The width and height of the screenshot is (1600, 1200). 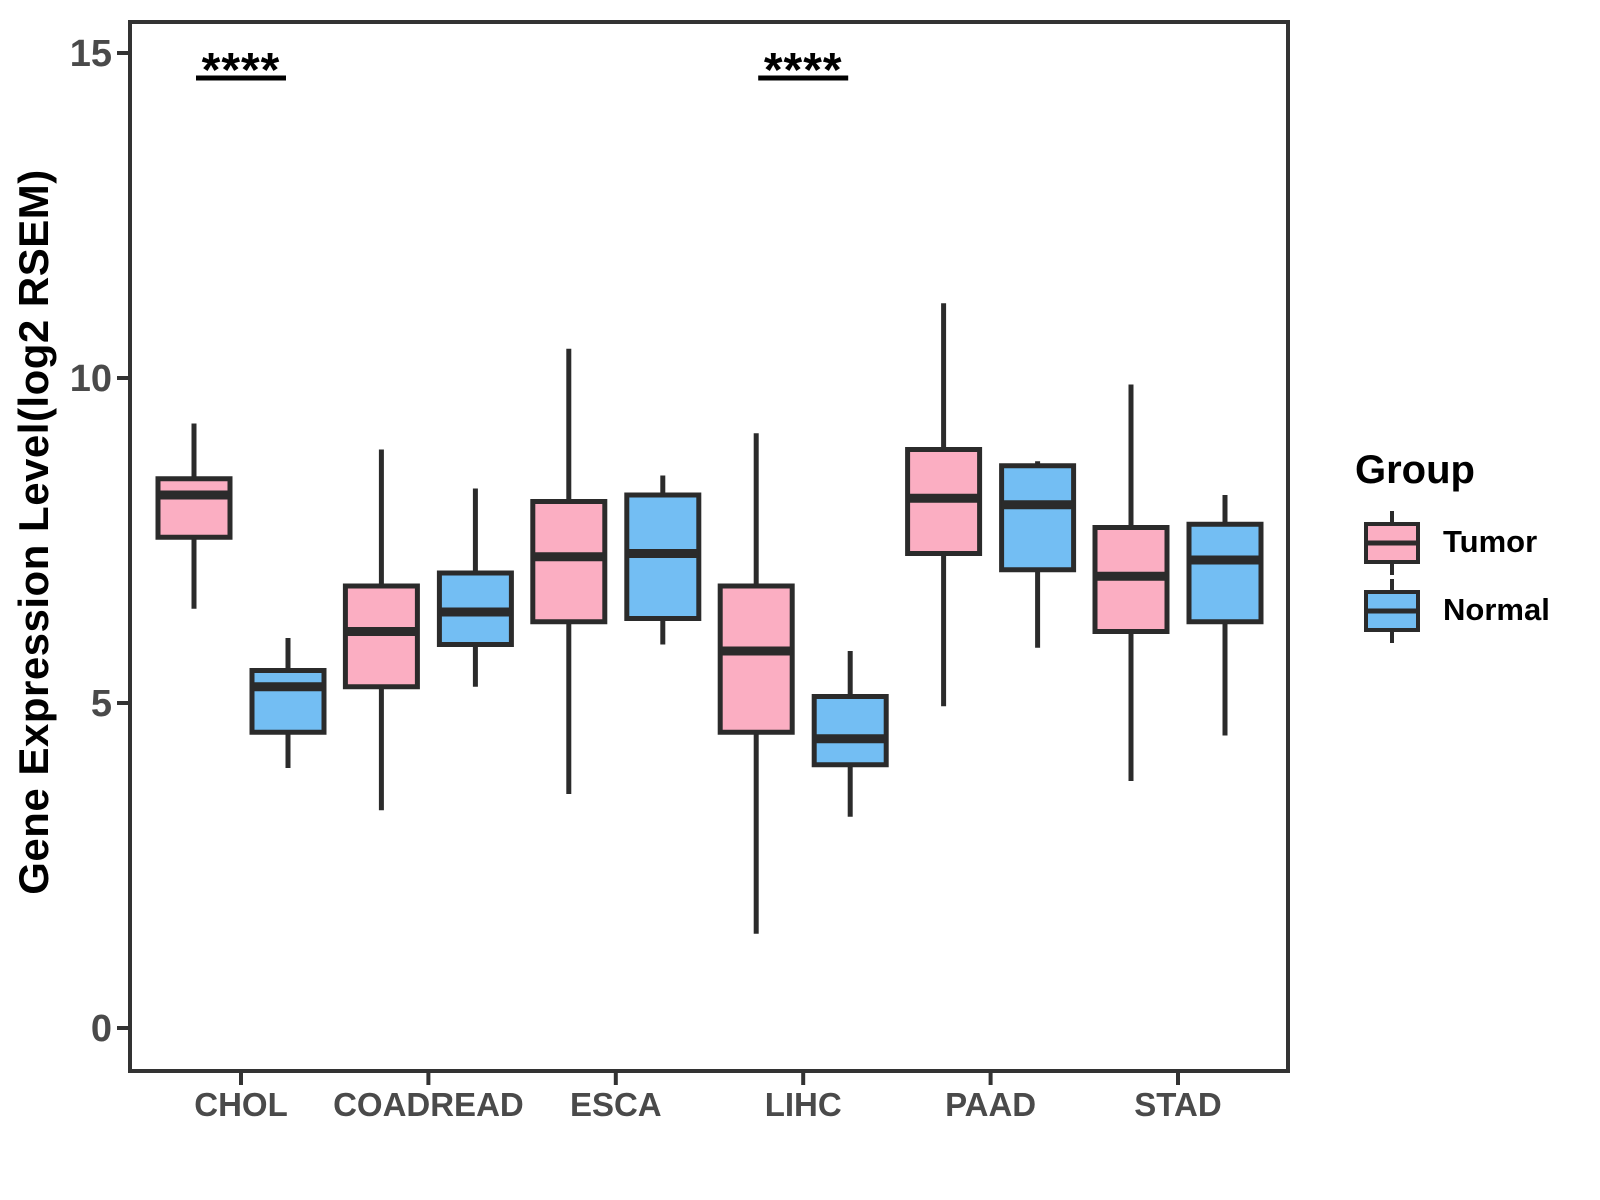 What do you see at coordinates (101, 1029) in the screenshot?
I see `y-tick-label-0: 0` at bounding box center [101, 1029].